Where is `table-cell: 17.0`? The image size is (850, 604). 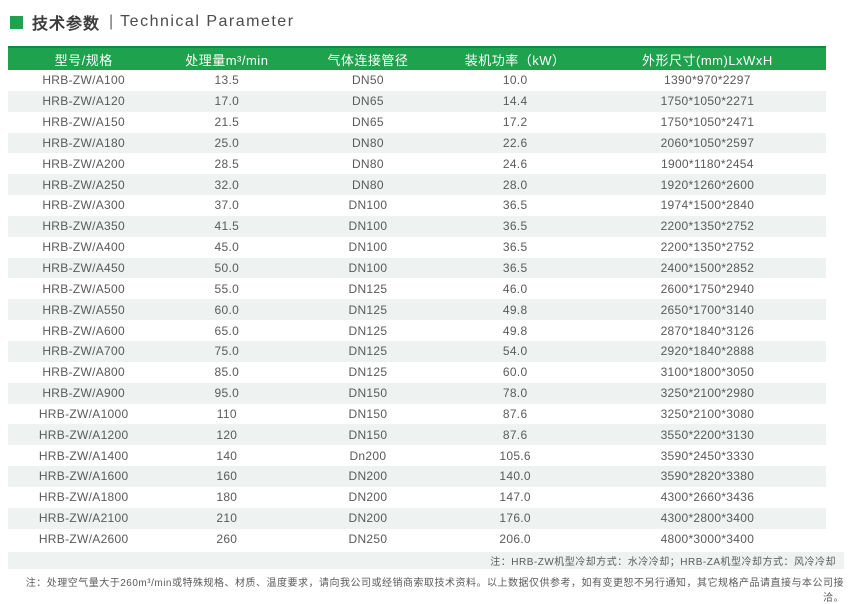 table-cell: 17.0 is located at coordinates (227, 101).